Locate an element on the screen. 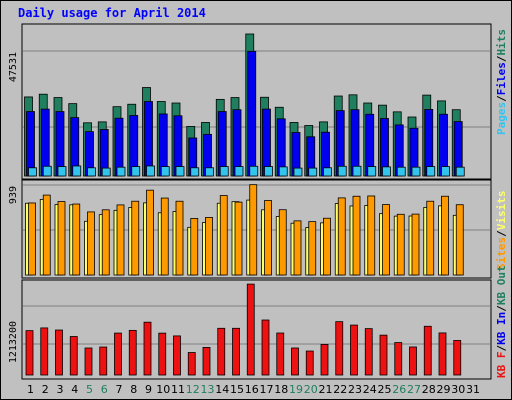 This screenshot has width=512, height=400. x-tick-day-5: 5 is located at coordinates (89, 389).